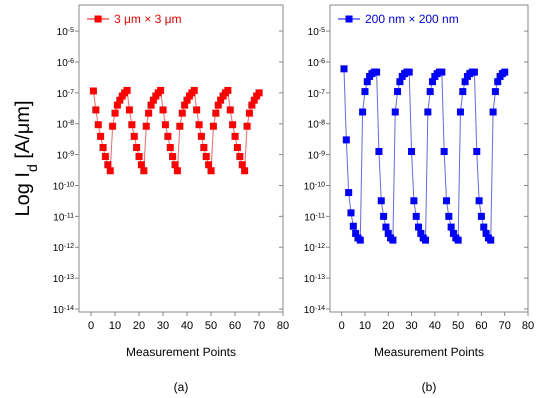  Describe the element at coordinates (429, 387) in the screenshot. I see `text: (b)` at that location.